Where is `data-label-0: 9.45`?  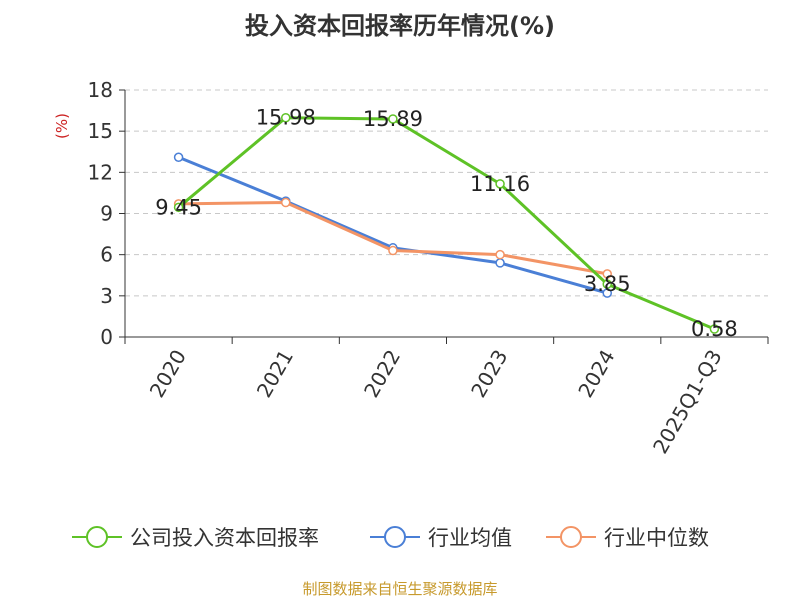
data-label-0: 9.45 is located at coordinates (178, 207).